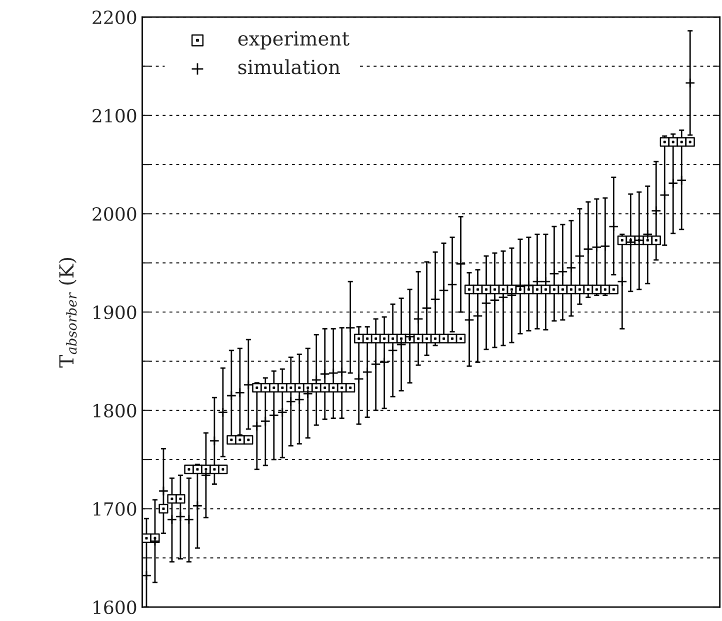 This screenshot has height=621, width=722. Describe the element at coordinates (114, 17) in the screenshot. I see `y-tick-label: 2200` at that location.